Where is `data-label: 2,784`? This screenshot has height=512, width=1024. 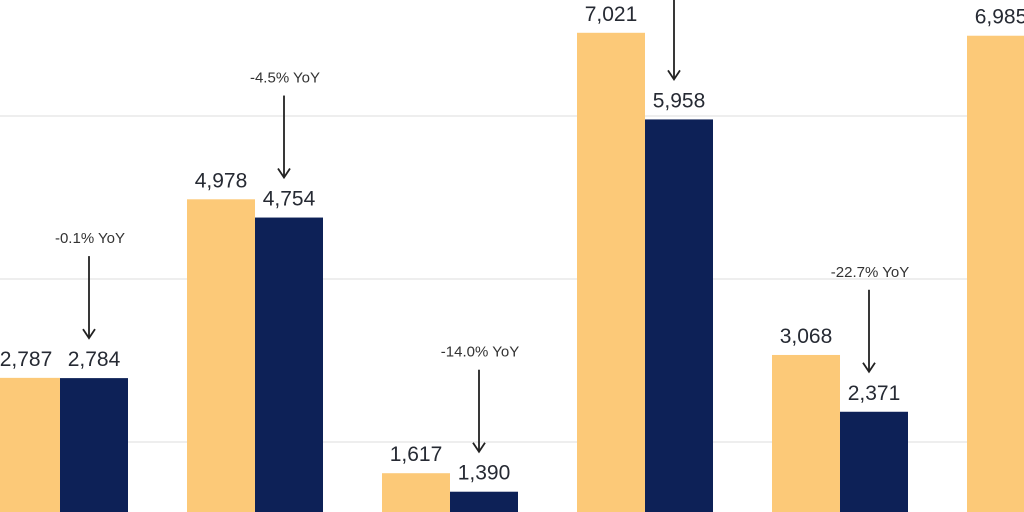 data-label: 2,784 is located at coordinates (94, 359).